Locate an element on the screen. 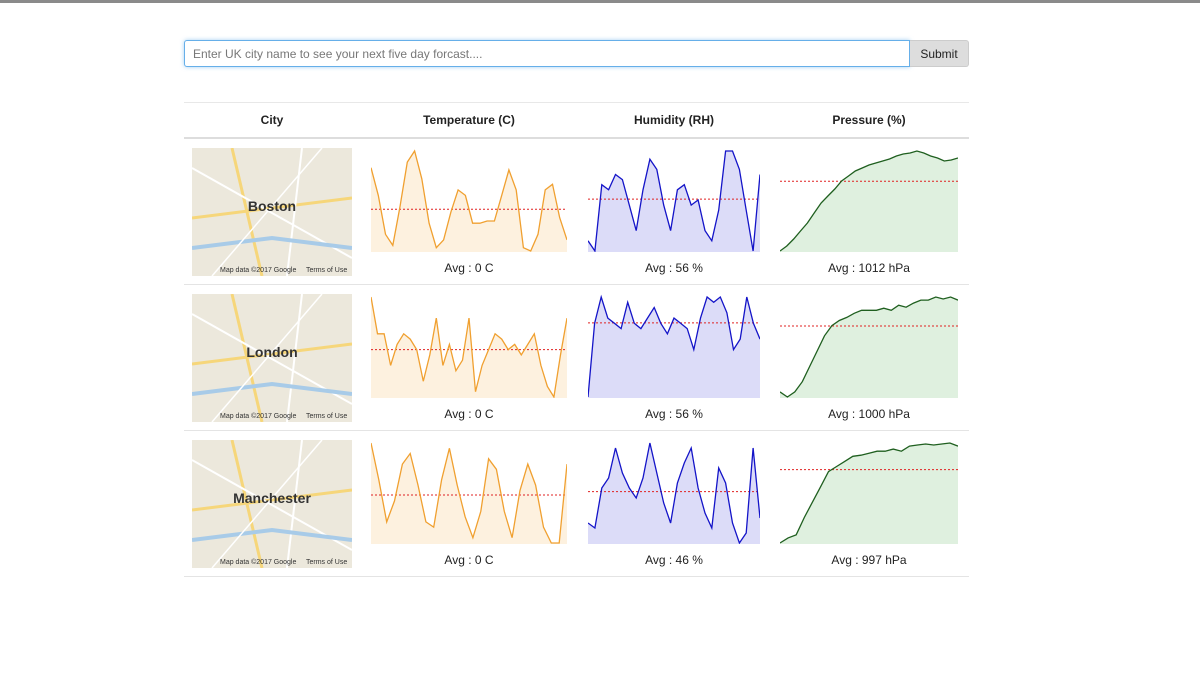  map-thumbnail: London Map data ©2017 Google Terms of Use is located at coordinates (272, 358).